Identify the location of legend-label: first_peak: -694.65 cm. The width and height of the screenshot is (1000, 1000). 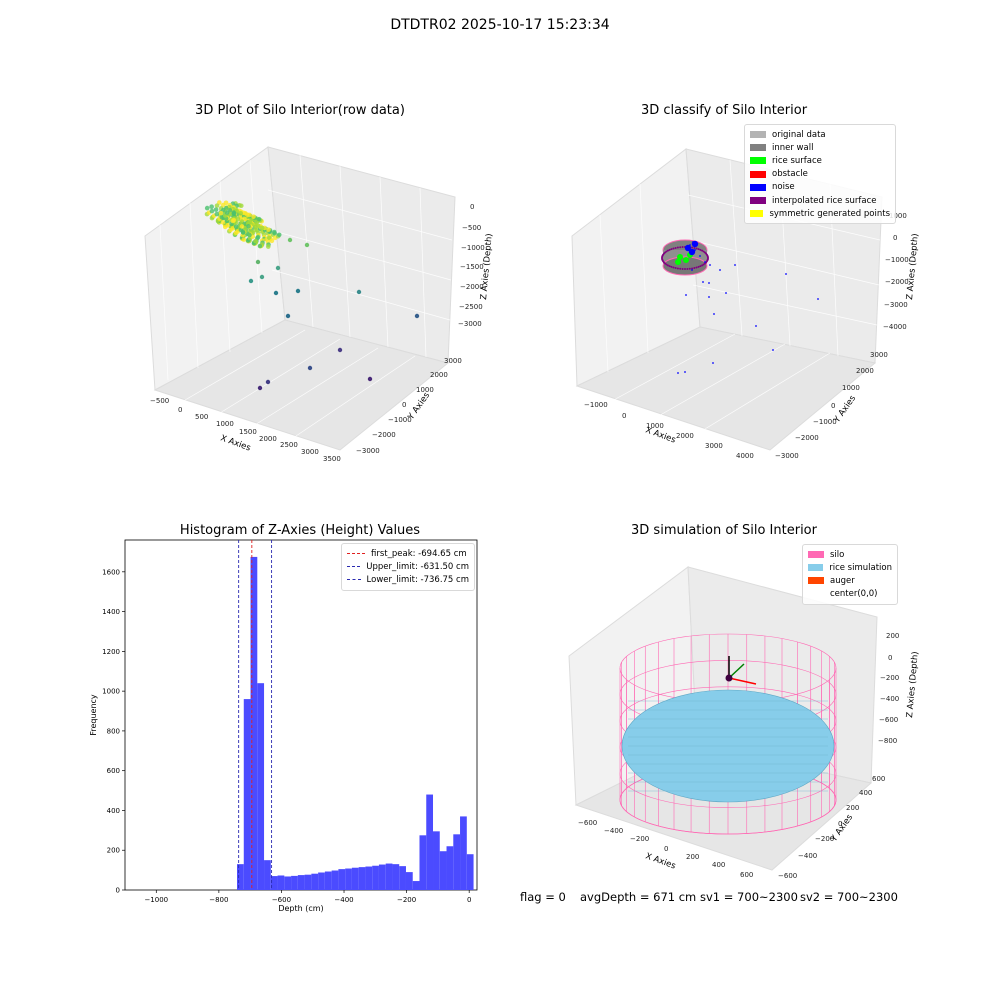
(419, 553).